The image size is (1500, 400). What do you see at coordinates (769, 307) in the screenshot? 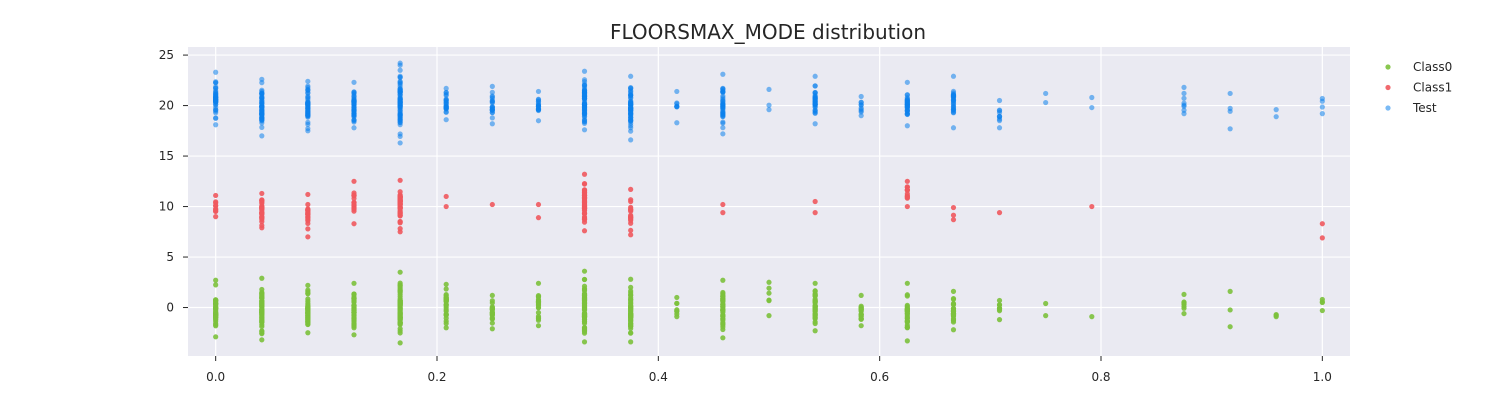
I see `series-class0` at bounding box center [769, 307].